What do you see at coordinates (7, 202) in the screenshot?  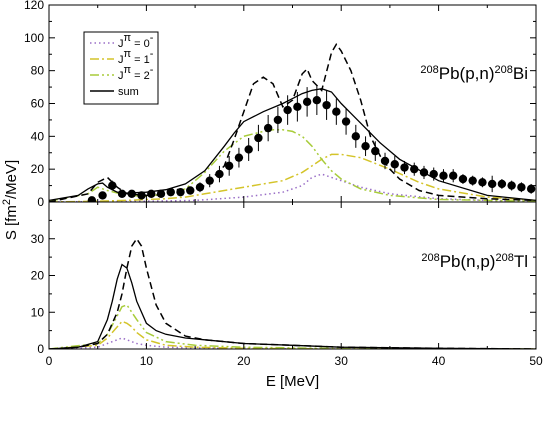 I see `ylabel-sup: 2` at bounding box center [7, 202].